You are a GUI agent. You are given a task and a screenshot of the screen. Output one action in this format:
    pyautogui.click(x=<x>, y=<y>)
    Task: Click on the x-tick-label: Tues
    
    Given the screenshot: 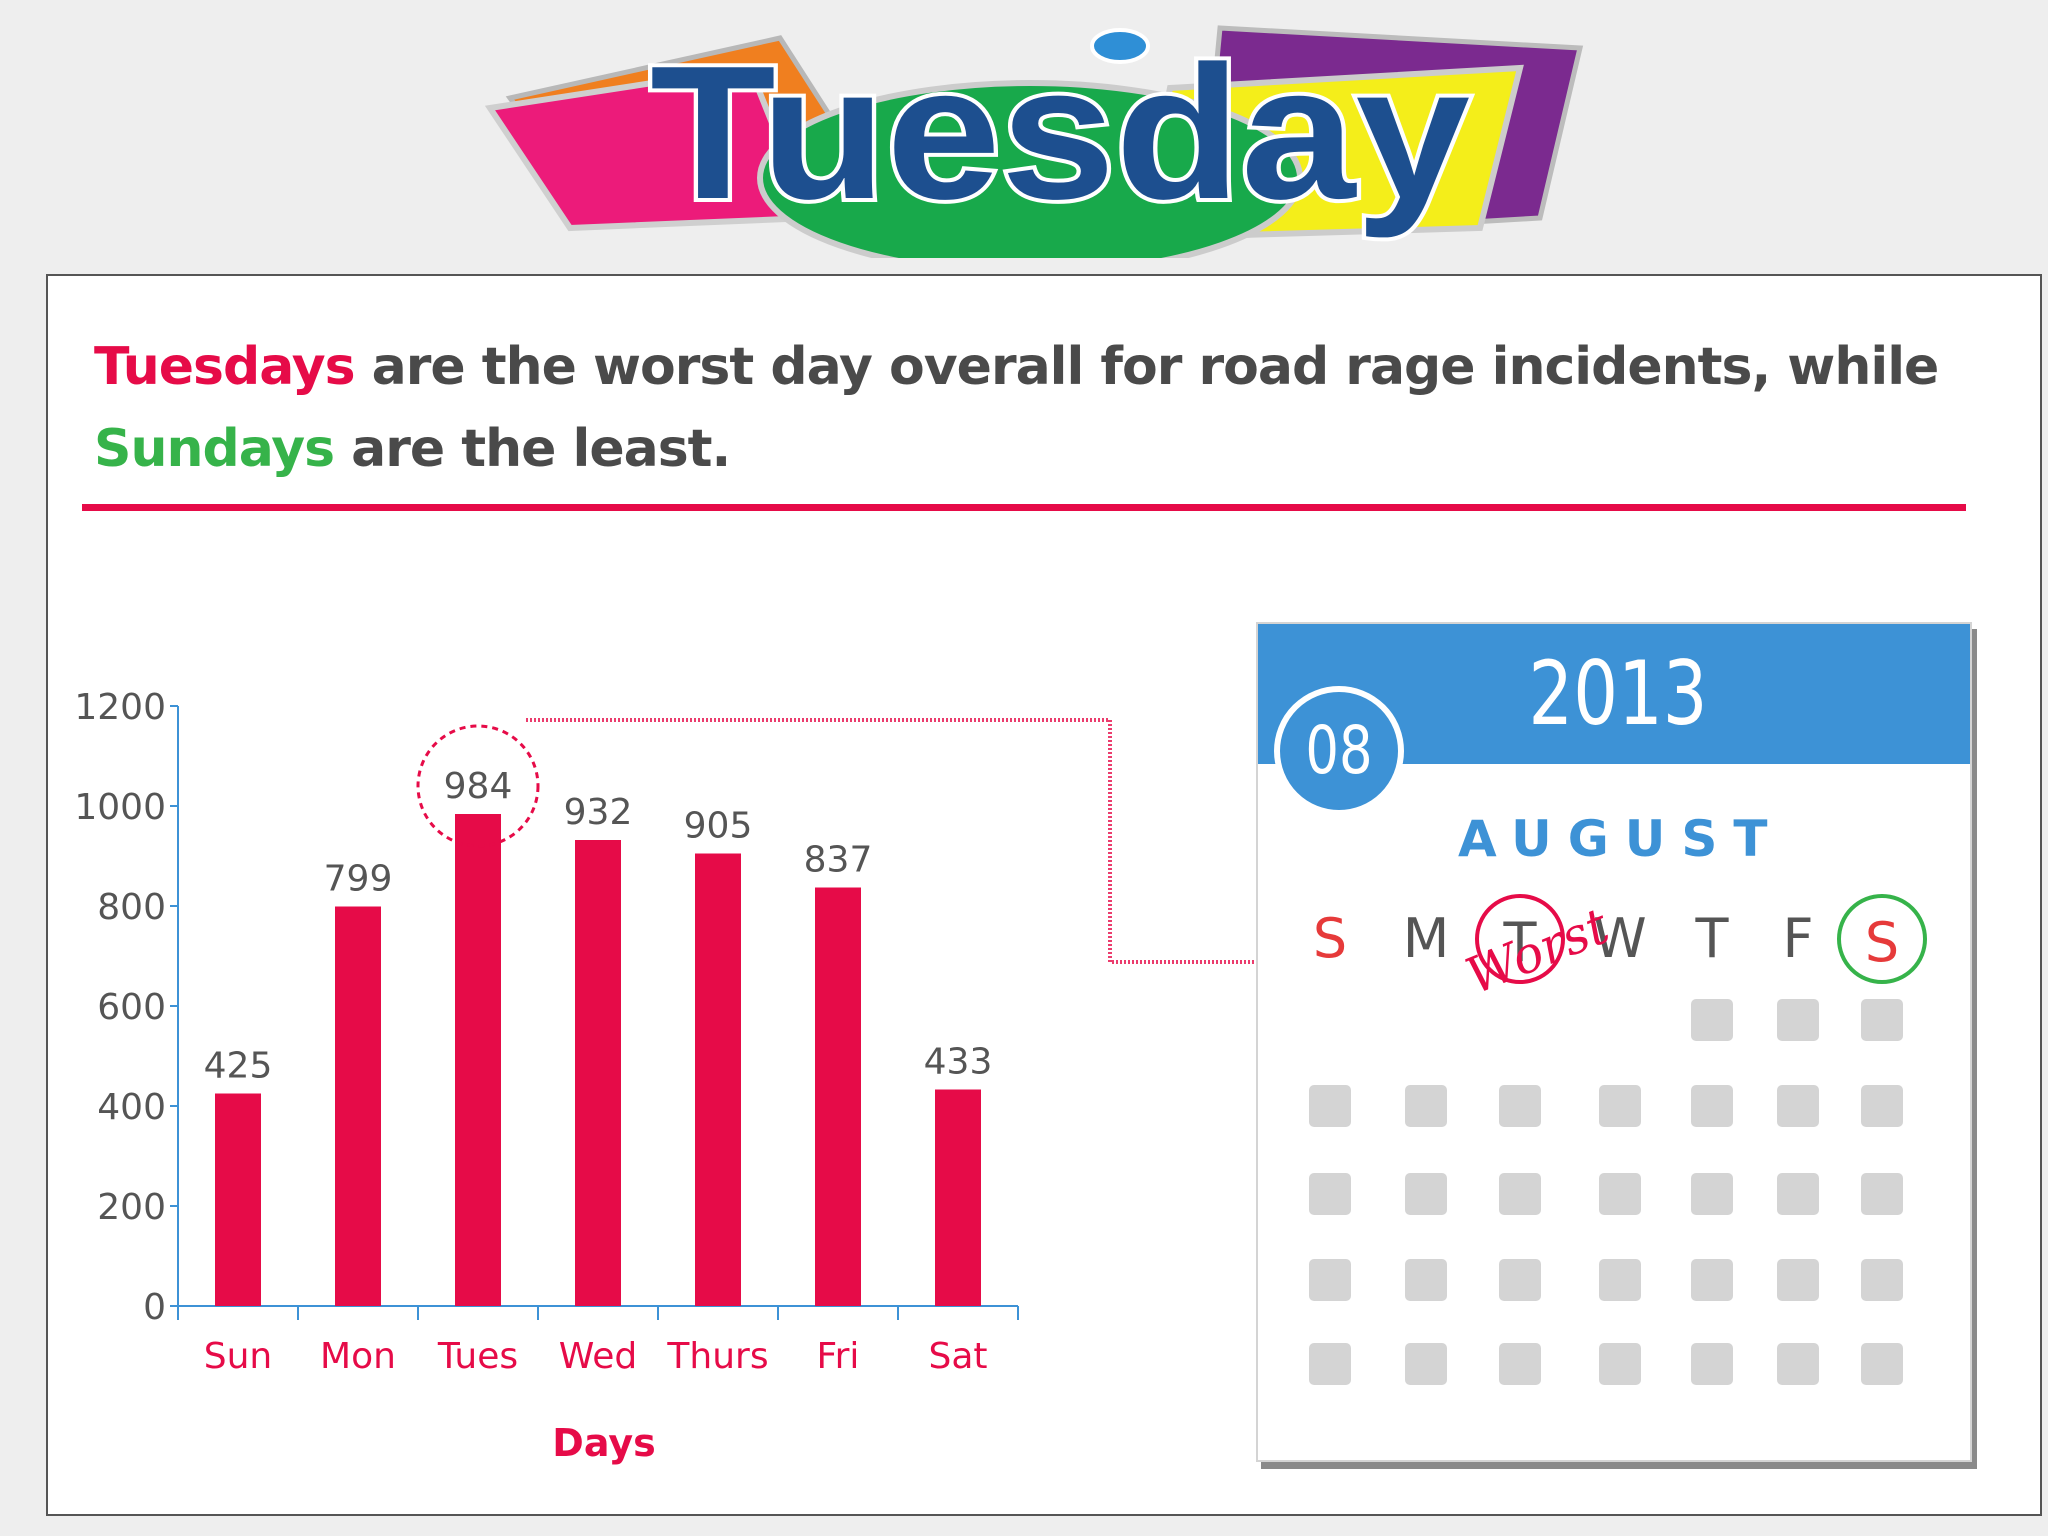 What is the action you would take?
    pyautogui.click(x=477, y=1356)
    